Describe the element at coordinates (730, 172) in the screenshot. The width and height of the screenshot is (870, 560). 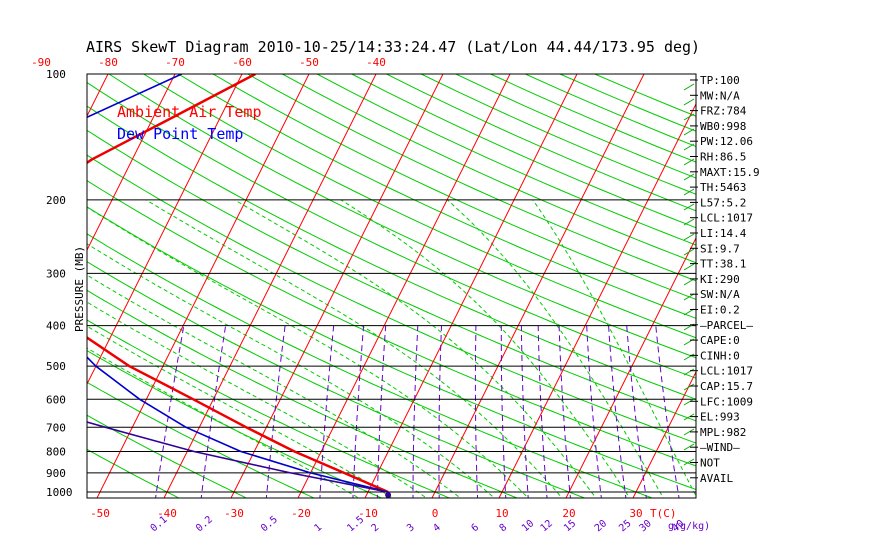
I see `index-label: MAXT:15.9` at that location.